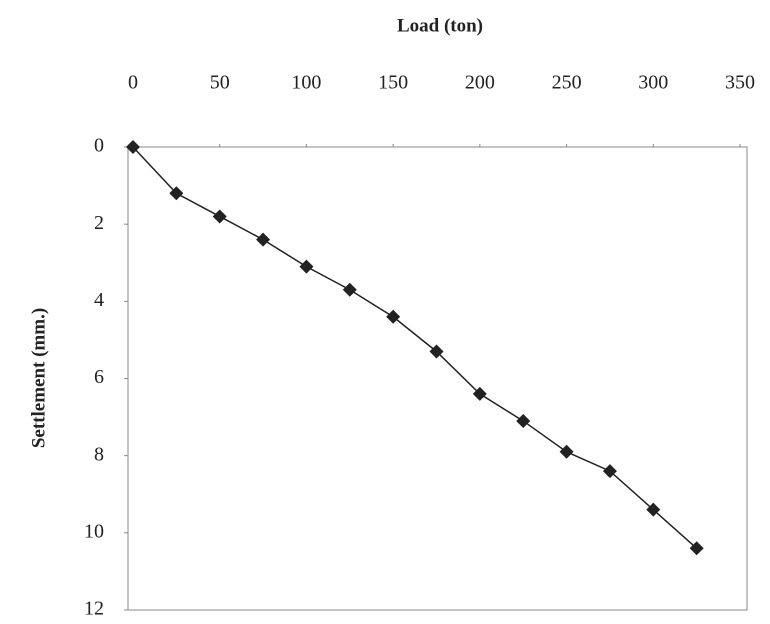  Describe the element at coordinates (38, 378) in the screenshot. I see `y-axis-title: Settlement (mm.)` at that location.